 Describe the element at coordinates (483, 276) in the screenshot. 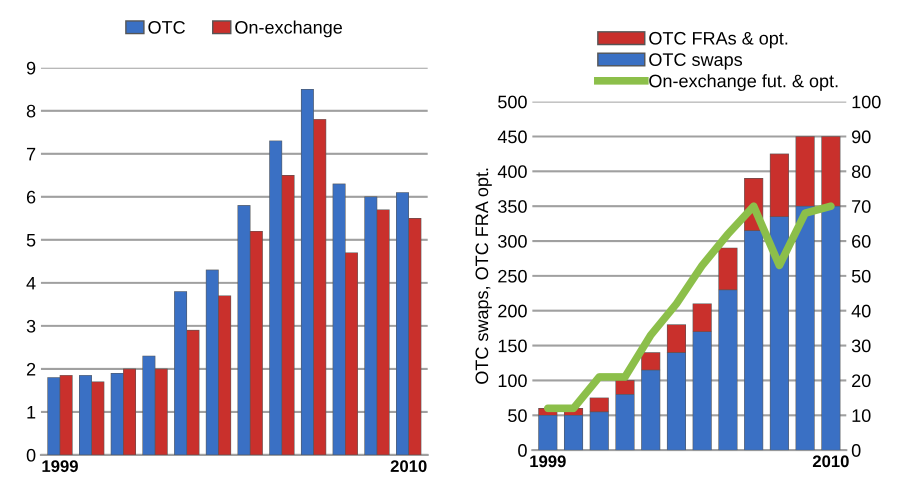

I see `y-axis-title: OTC swaps, OTC FRA opt.` at that location.